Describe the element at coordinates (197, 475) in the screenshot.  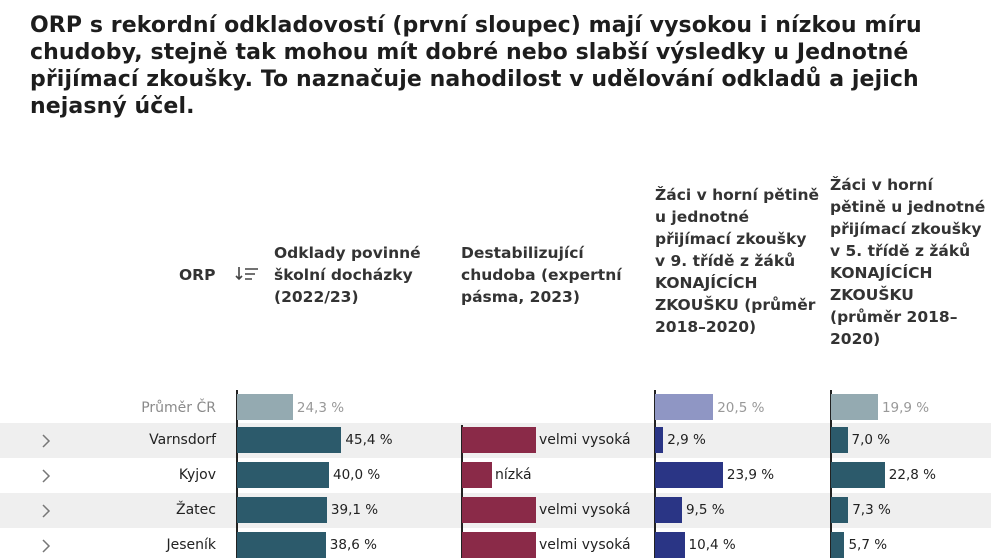
I see `orp-label: Kyjov` at that location.